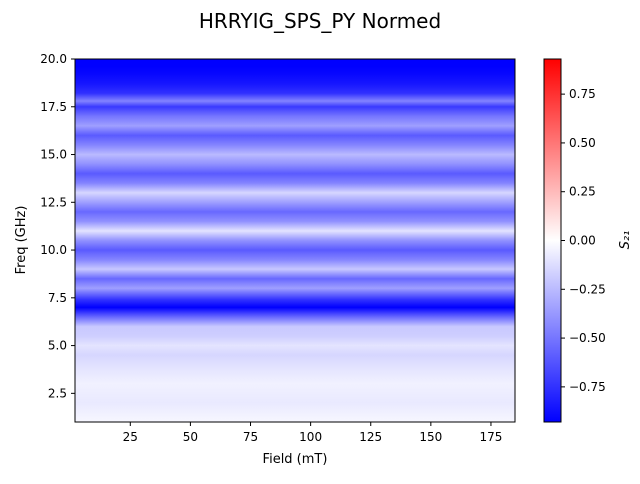 This screenshot has width=640, height=484. What do you see at coordinates (57, 393) in the screenshot?
I see `y-tick-label: 2.5` at bounding box center [57, 393].